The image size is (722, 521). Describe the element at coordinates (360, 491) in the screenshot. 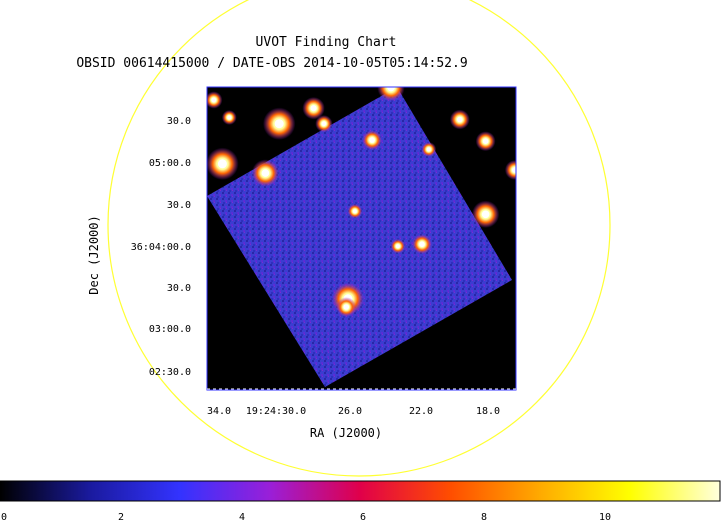

I see `colorbar-gradient` at that location.